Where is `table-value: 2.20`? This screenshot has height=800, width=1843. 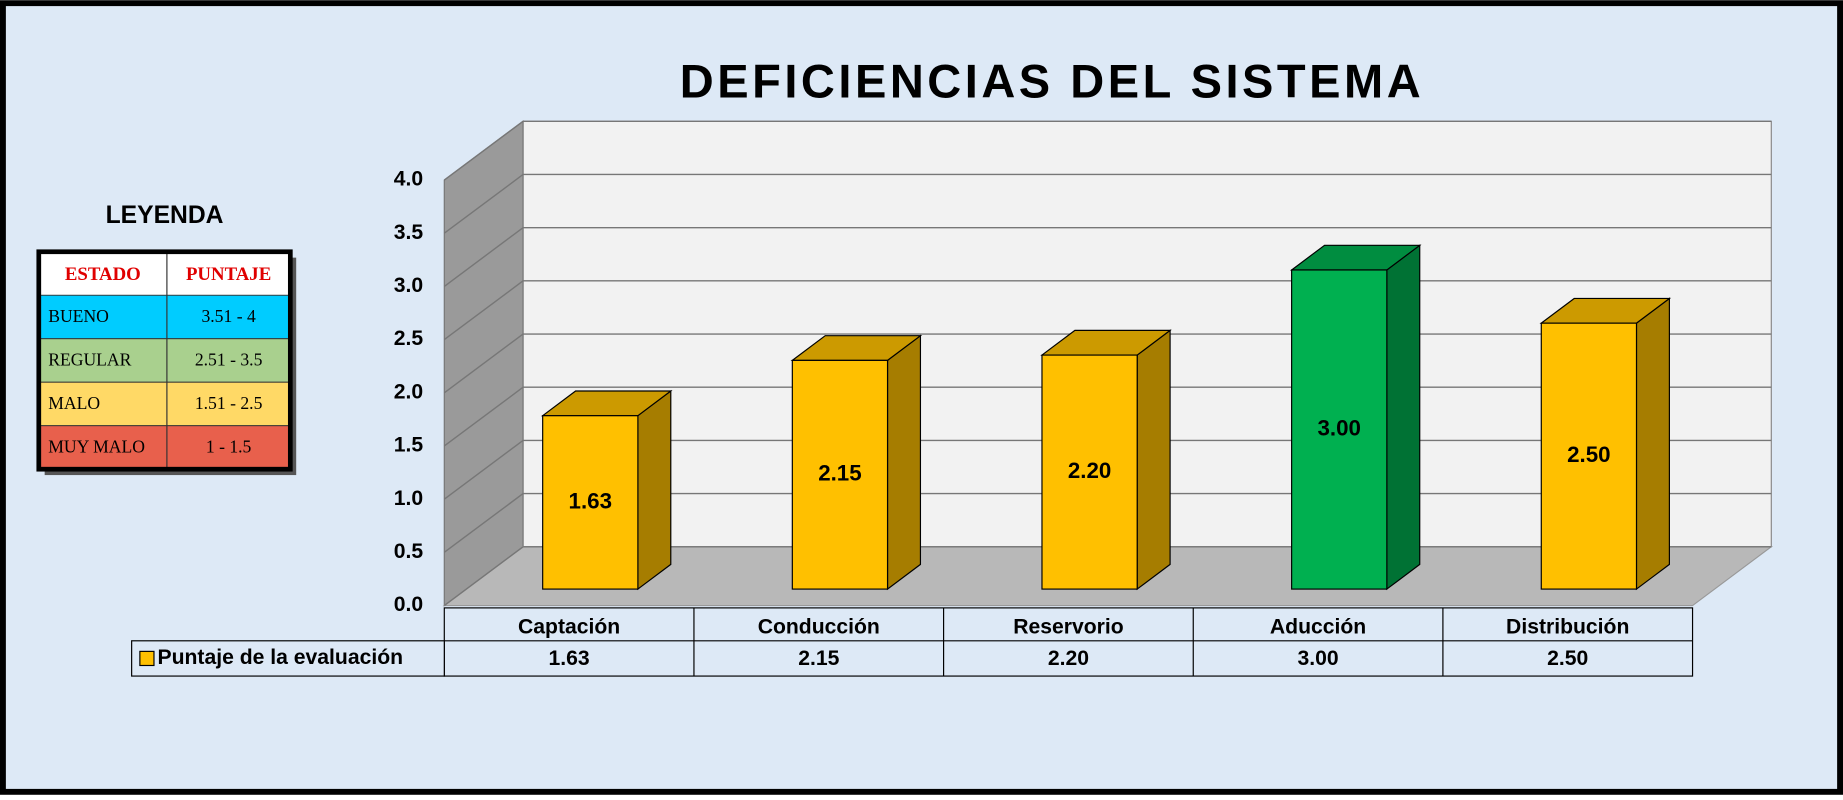 table-value: 2.20 is located at coordinates (1068, 658).